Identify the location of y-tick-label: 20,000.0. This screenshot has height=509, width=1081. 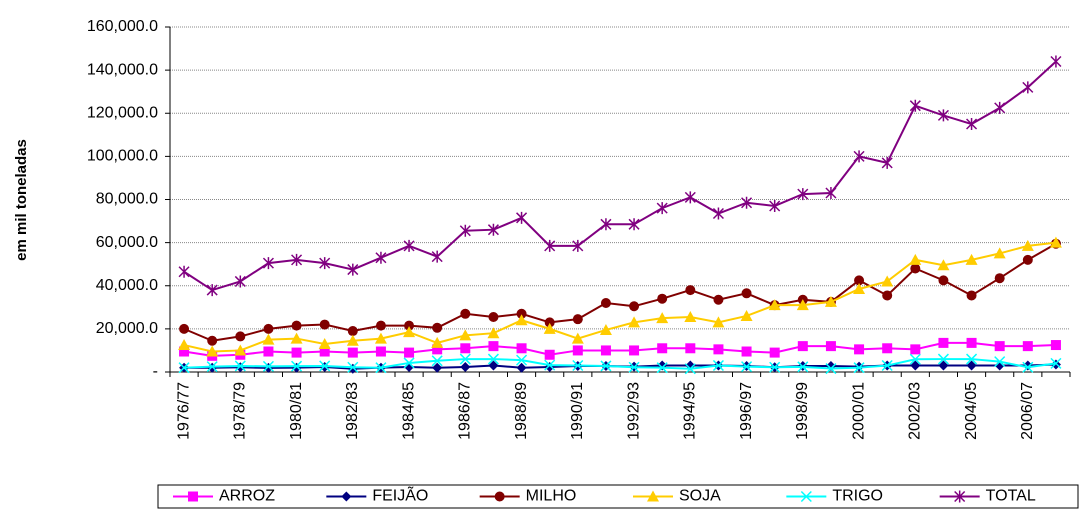
(127, 328).